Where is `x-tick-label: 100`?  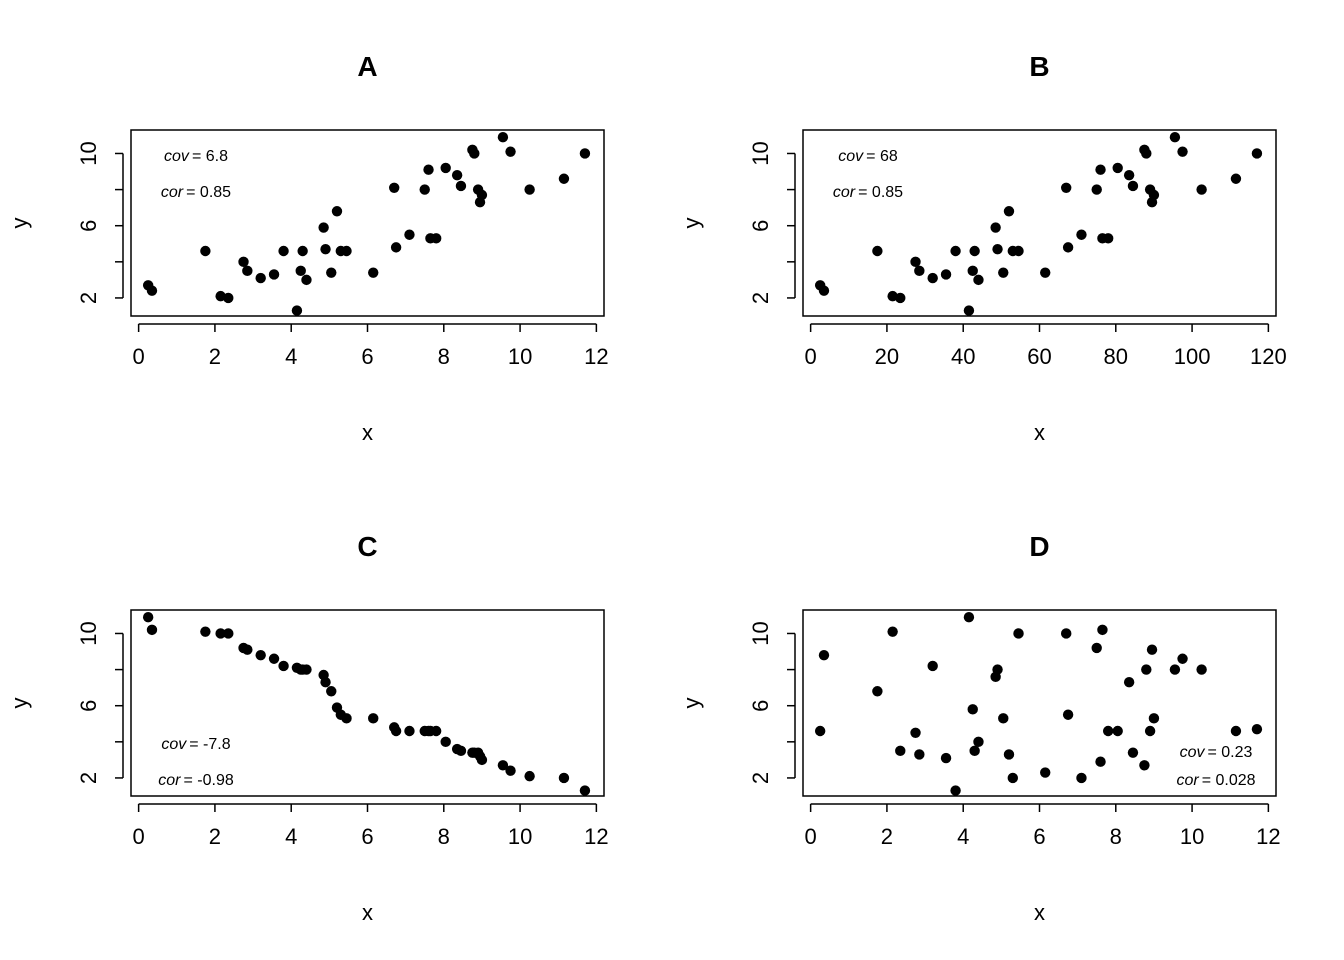
x-tick-label: 100 is located at coordinates (1192, 356).